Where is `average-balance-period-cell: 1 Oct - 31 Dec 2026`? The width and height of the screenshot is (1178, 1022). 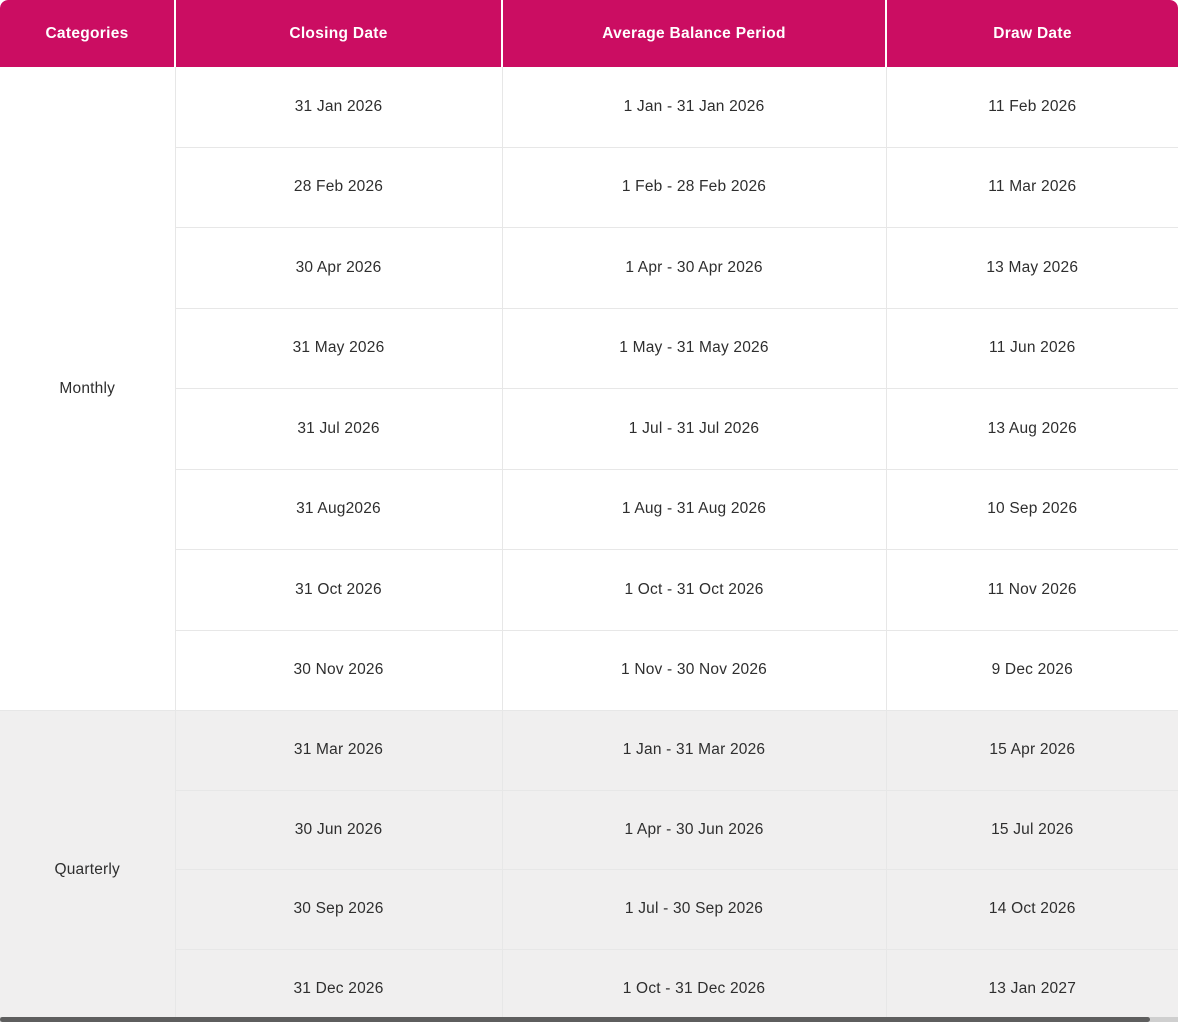 average-balance-period-cell: 1 Oct - 31 Dec 2026 is located at coordinates (693, 985).